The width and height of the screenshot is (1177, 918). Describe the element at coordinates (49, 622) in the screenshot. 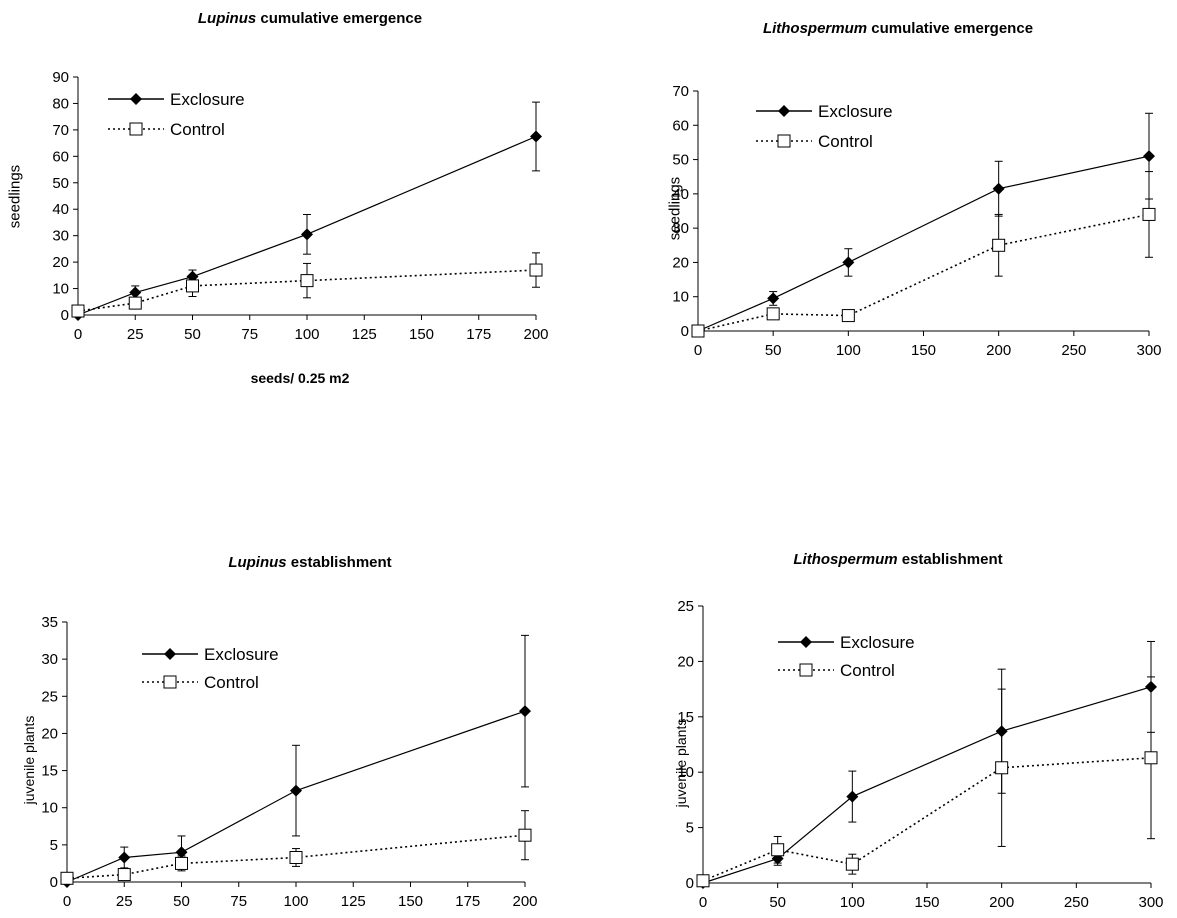

I see `y-tick-label: 35` at that location.